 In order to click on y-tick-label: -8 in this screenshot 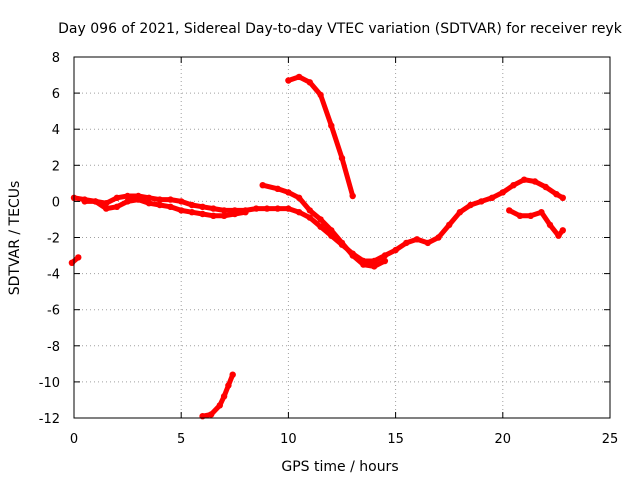, I will do `click(53, 347)`.